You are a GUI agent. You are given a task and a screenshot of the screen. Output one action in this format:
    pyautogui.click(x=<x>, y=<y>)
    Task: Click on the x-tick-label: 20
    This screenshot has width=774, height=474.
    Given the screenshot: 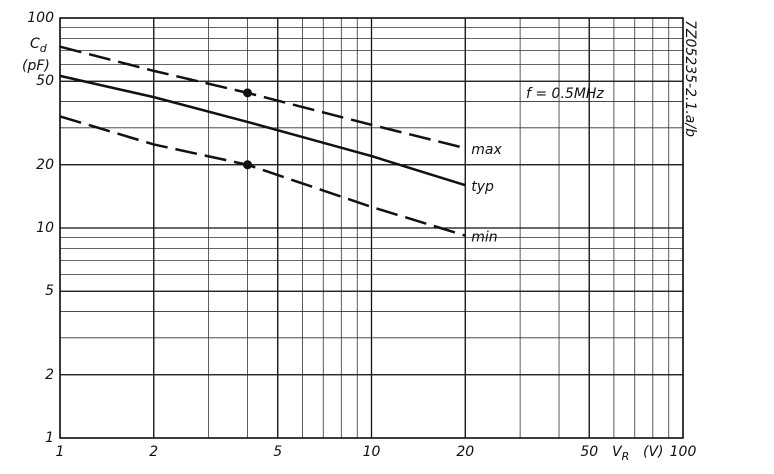 What is the action you would take?
    pyautogui.click(x=465, y=452)
    